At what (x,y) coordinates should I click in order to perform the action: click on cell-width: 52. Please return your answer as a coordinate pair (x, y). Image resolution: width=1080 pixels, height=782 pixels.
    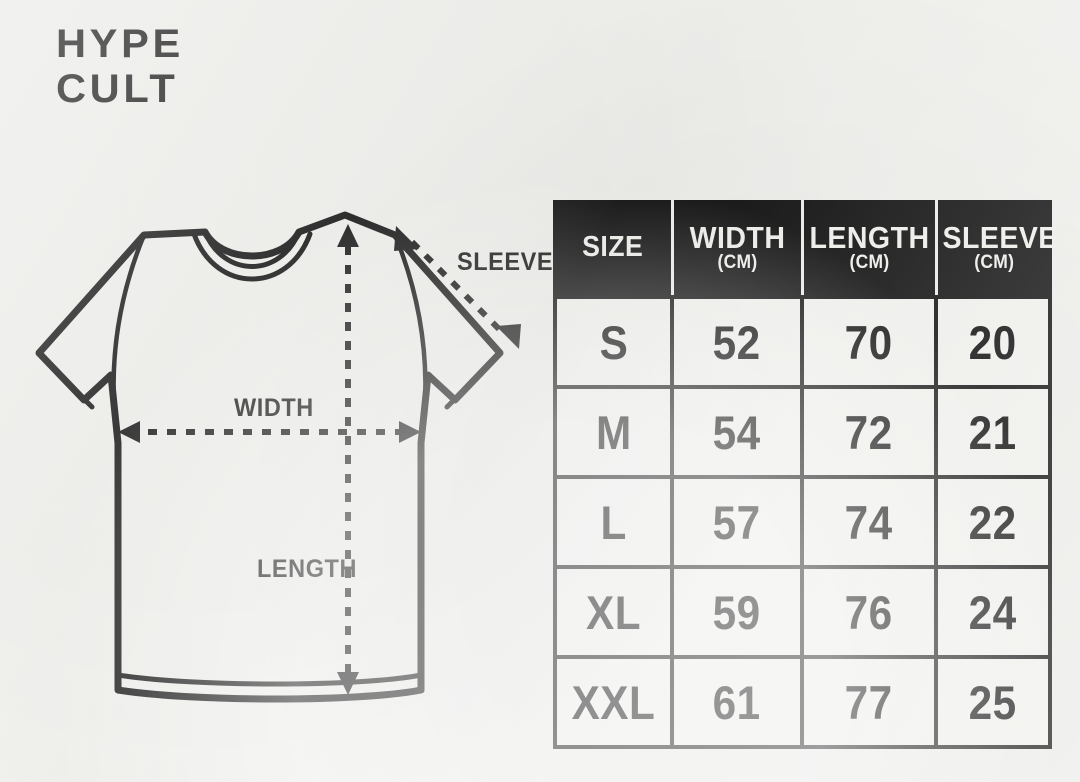
    Looking at the image, I should click on (737, 342).